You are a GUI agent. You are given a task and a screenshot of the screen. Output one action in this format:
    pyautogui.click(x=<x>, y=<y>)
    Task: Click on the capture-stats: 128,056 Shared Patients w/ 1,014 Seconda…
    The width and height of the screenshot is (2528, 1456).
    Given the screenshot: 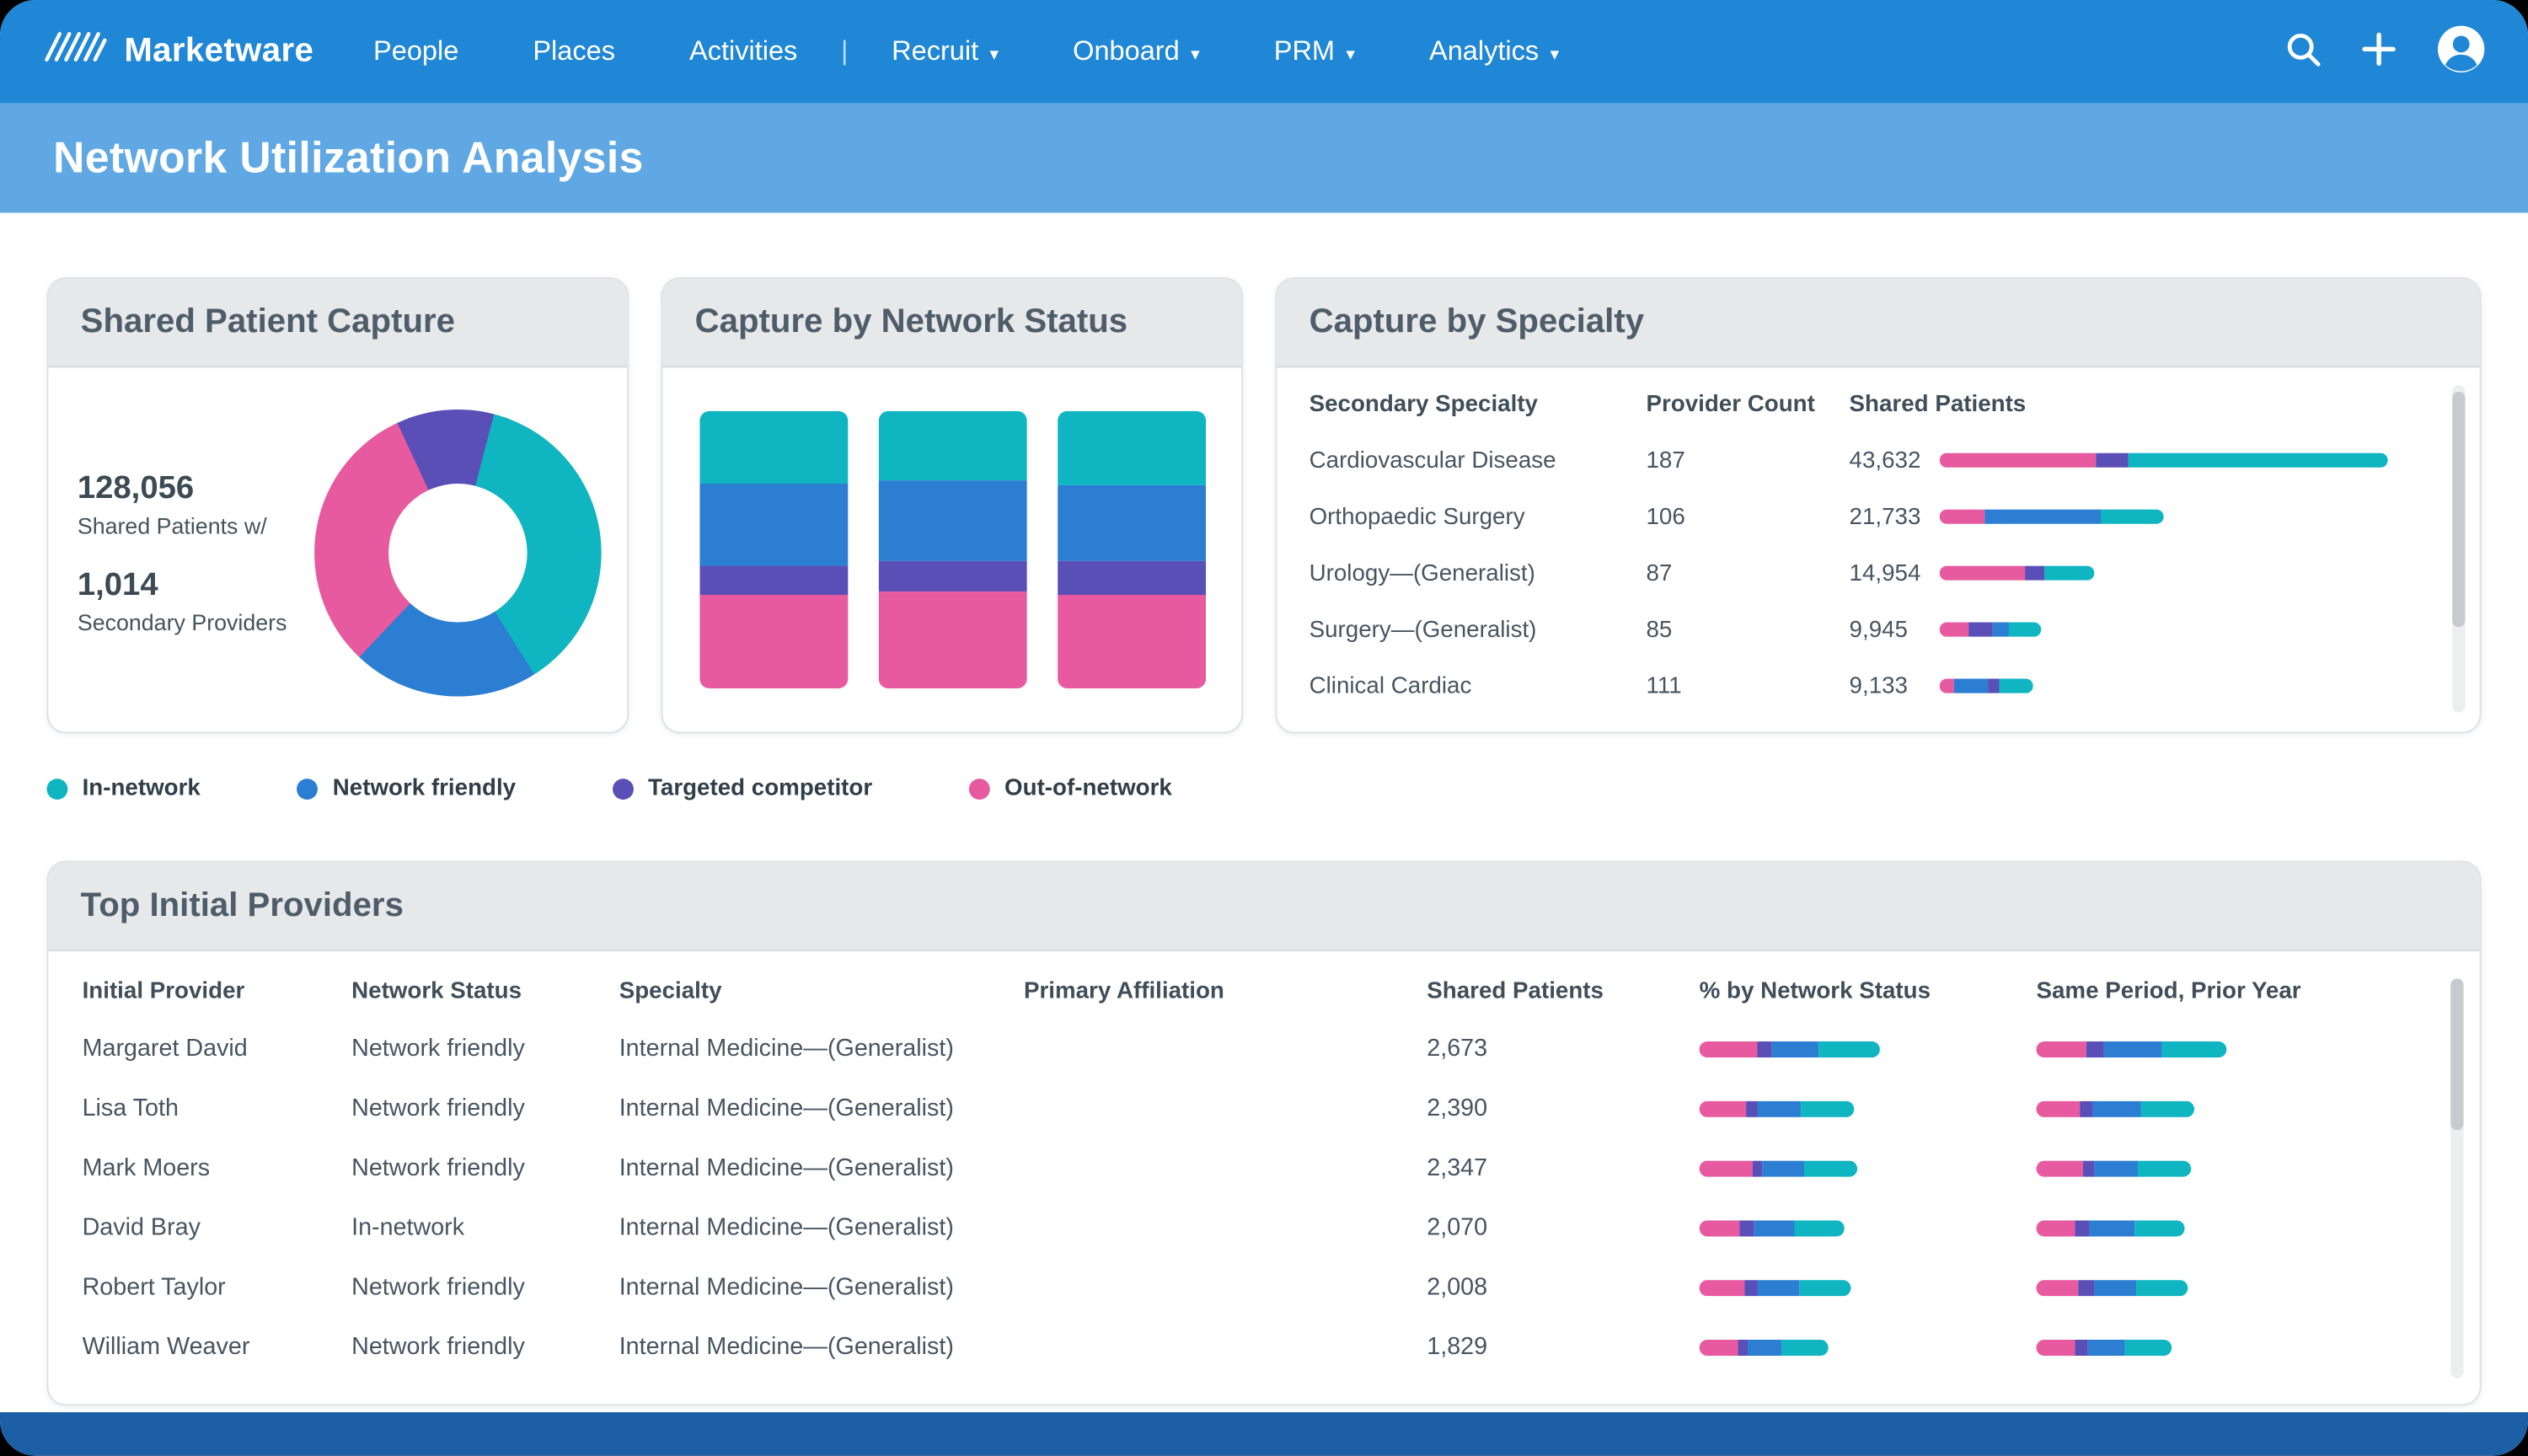 What is the action you would take?
    pyautogui.click(x=193, y=553)
    